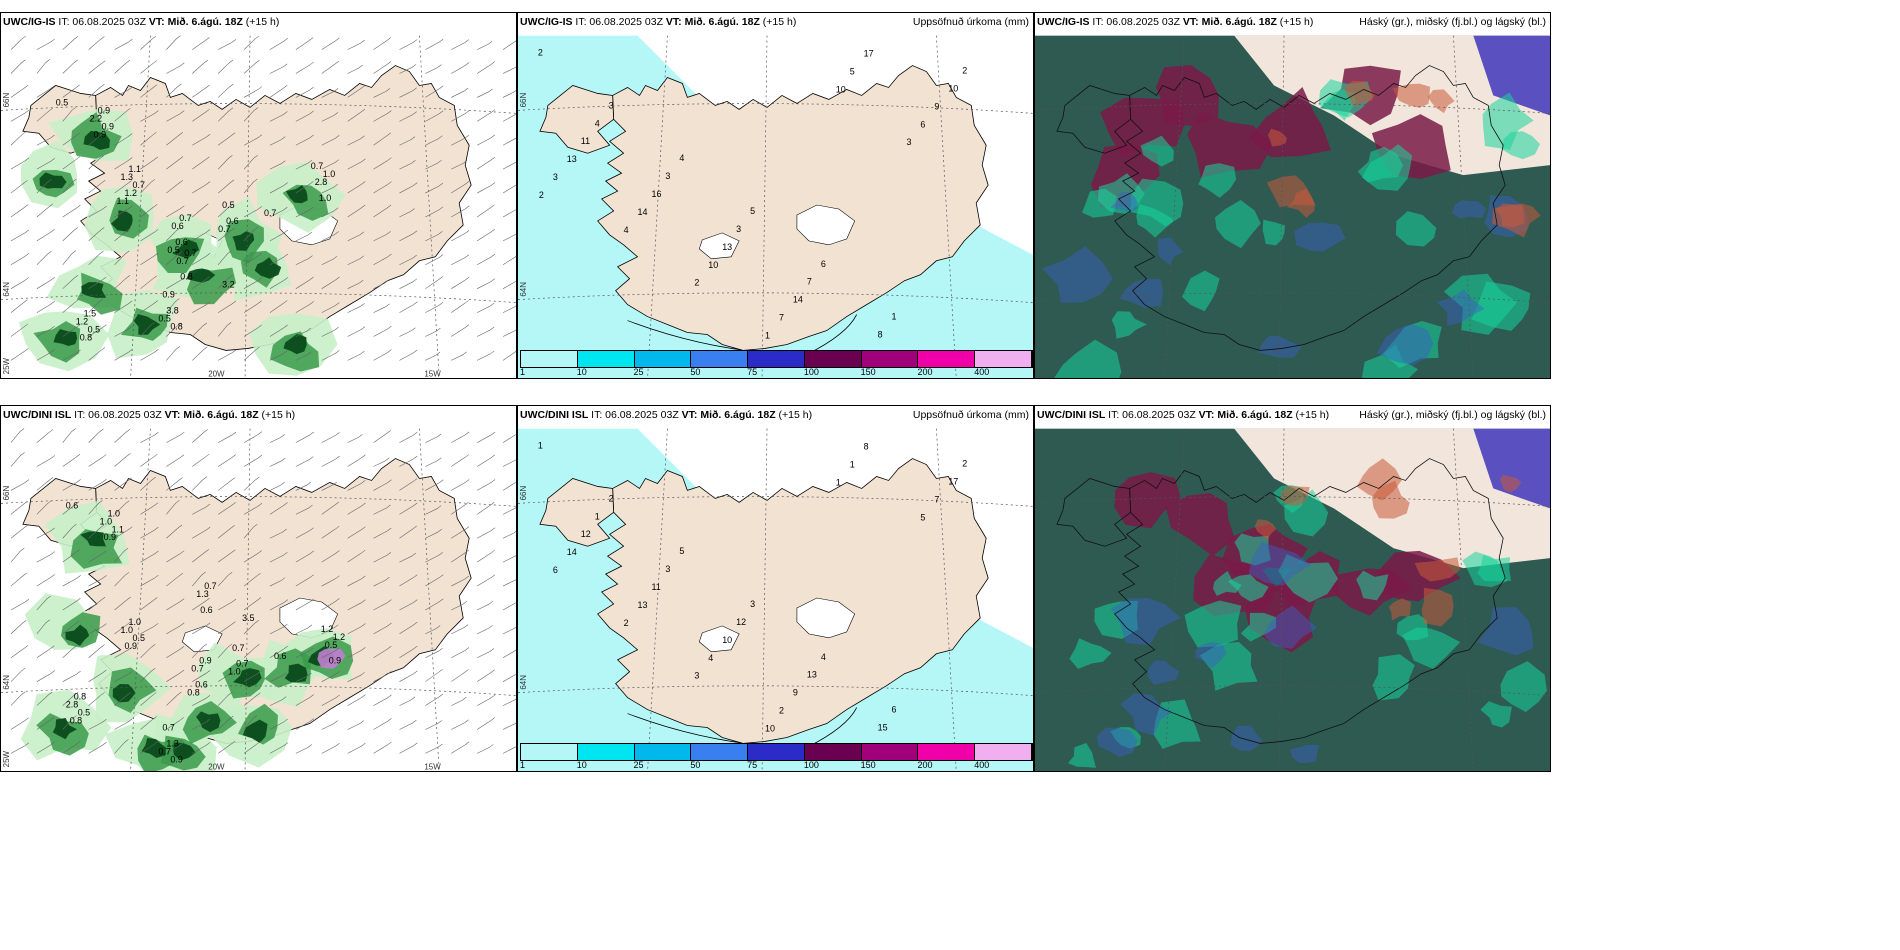 Image resolution: width=1900 pixels, height=950 pixels. Describe the element at coordinates (868, 372) in the screenshot. I see `colorbar-tick-label: 150` at that location.